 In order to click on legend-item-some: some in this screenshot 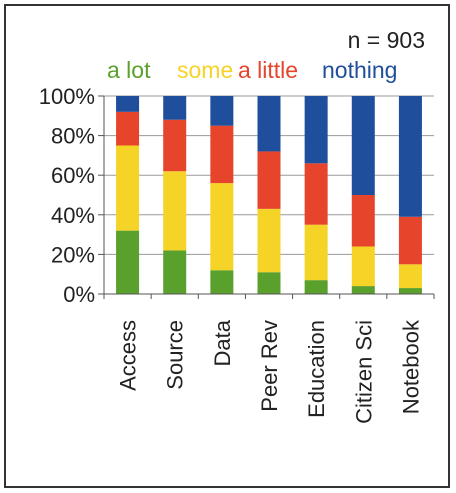, I will do `click(205, 70)`.